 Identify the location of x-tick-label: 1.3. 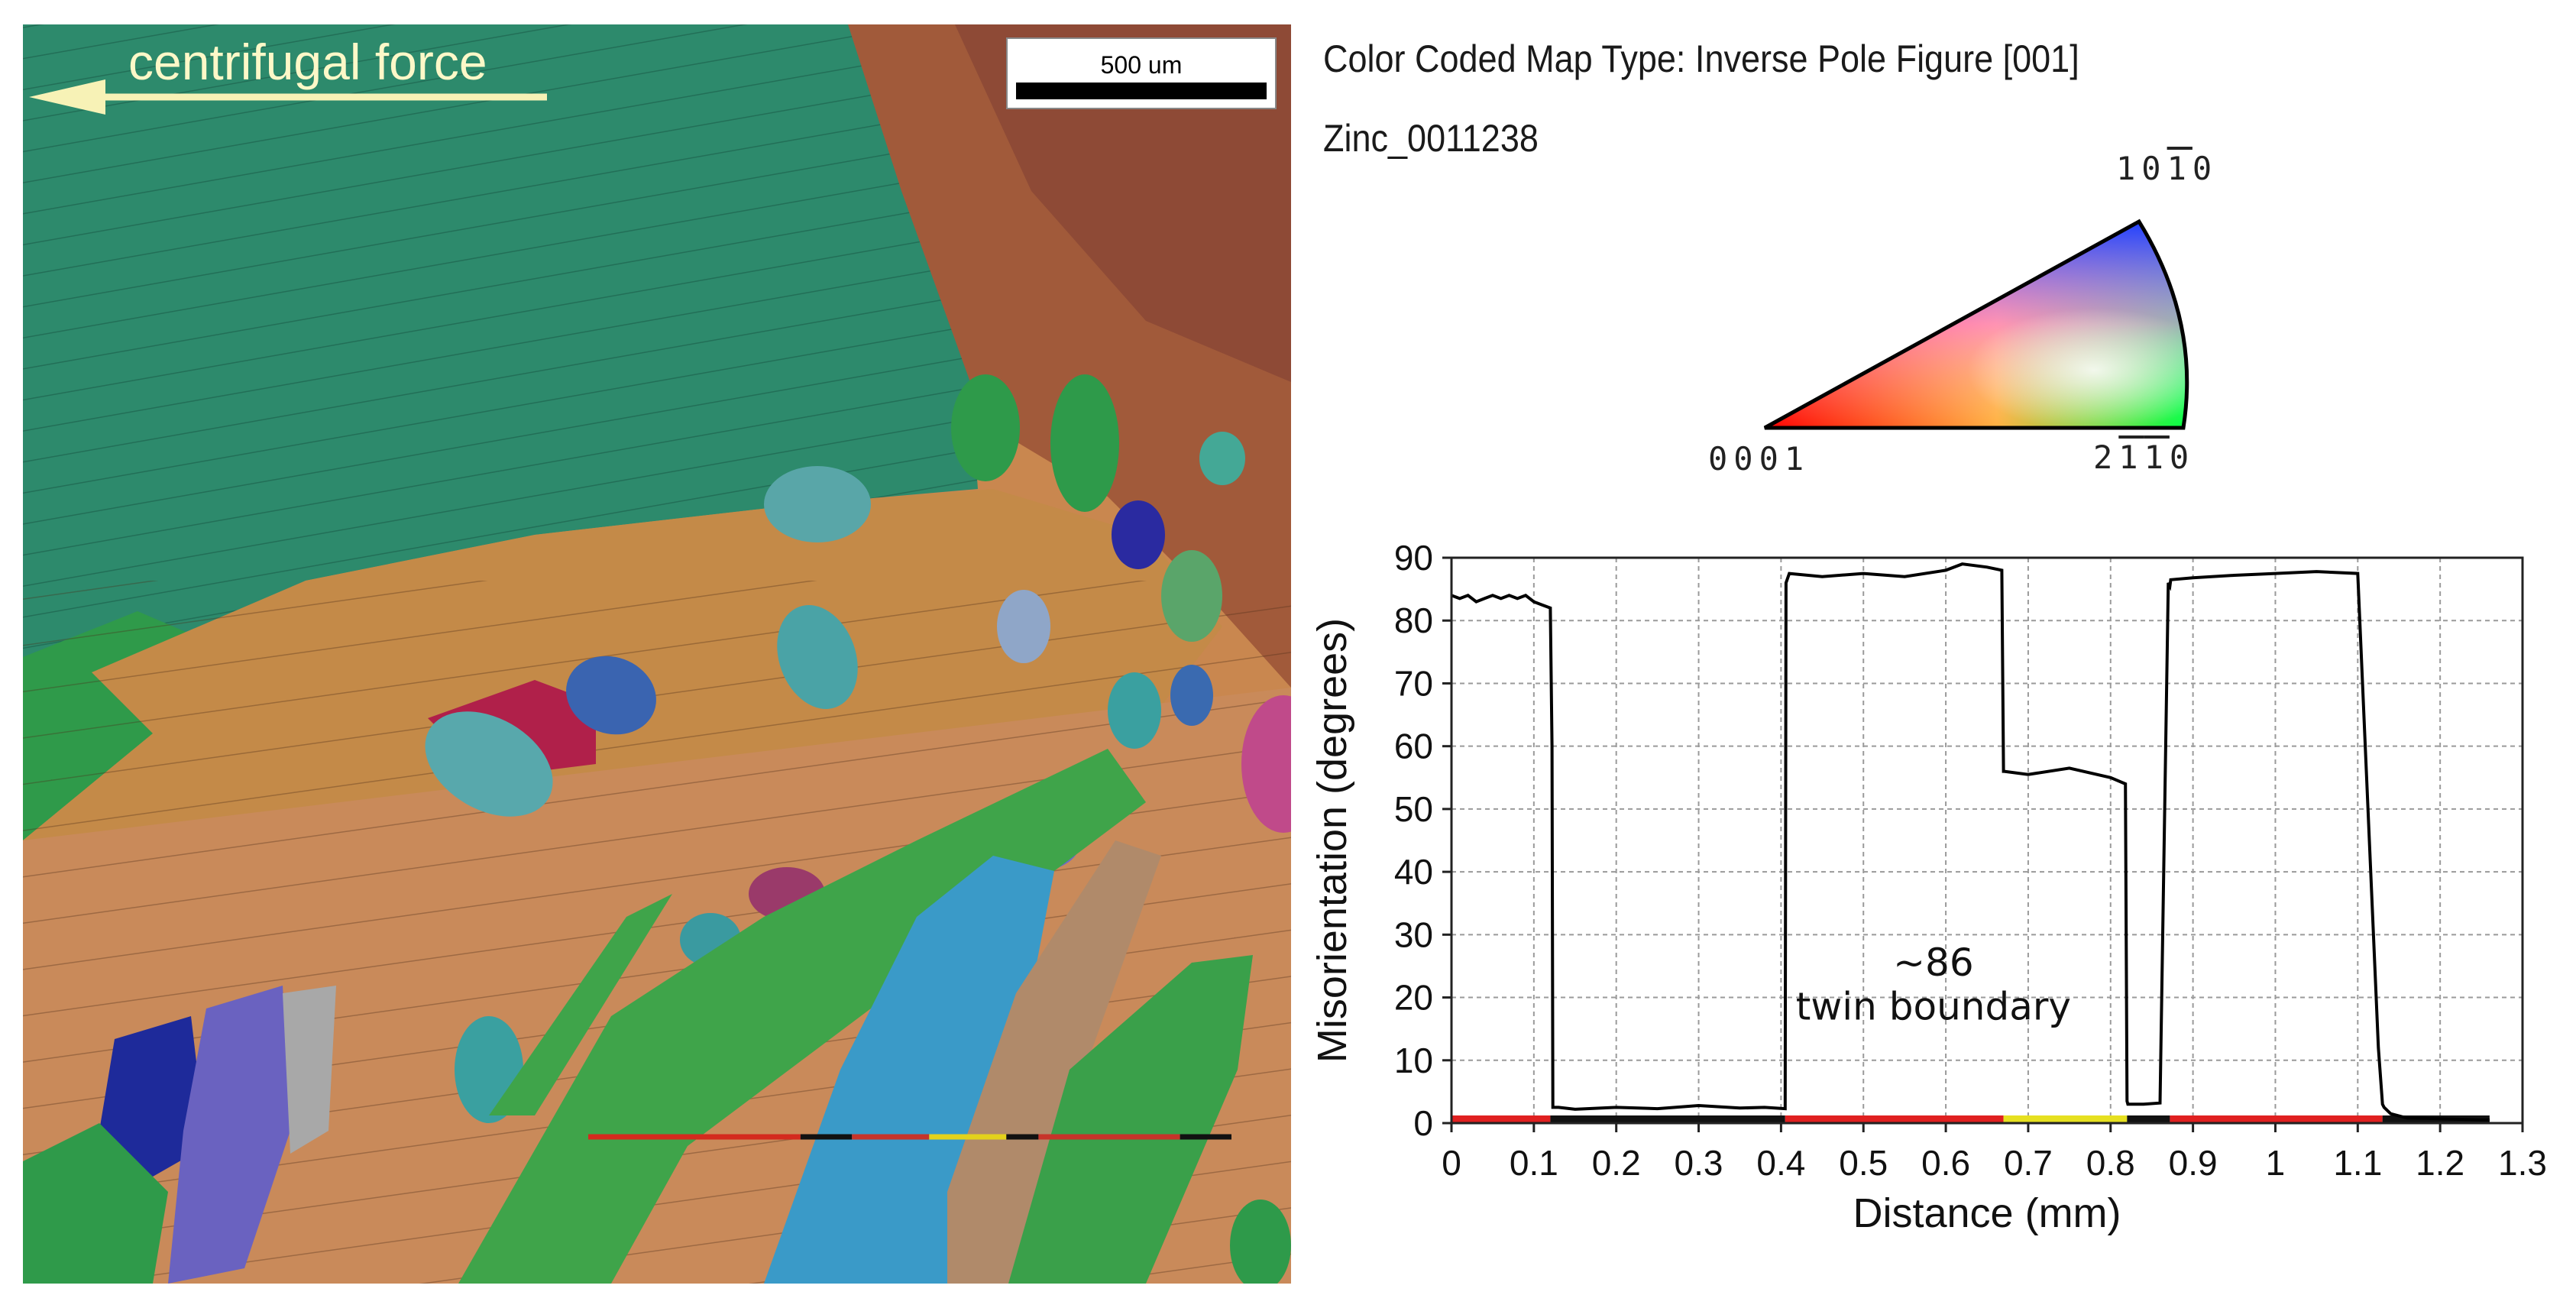
(2522, 1163).